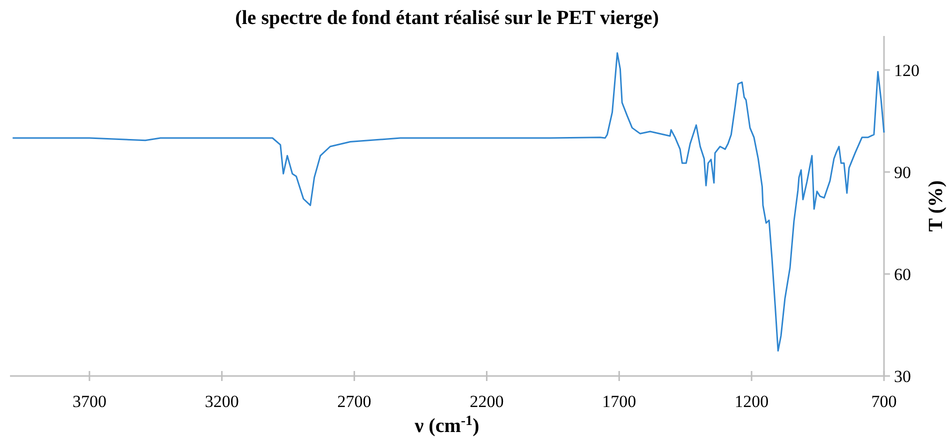 This screenshot has width=952, height=441. What do you see at coordinates (902, 172) in the screenshot?
I see `y2-tick-label: 90` at bounding box center [902, 172].